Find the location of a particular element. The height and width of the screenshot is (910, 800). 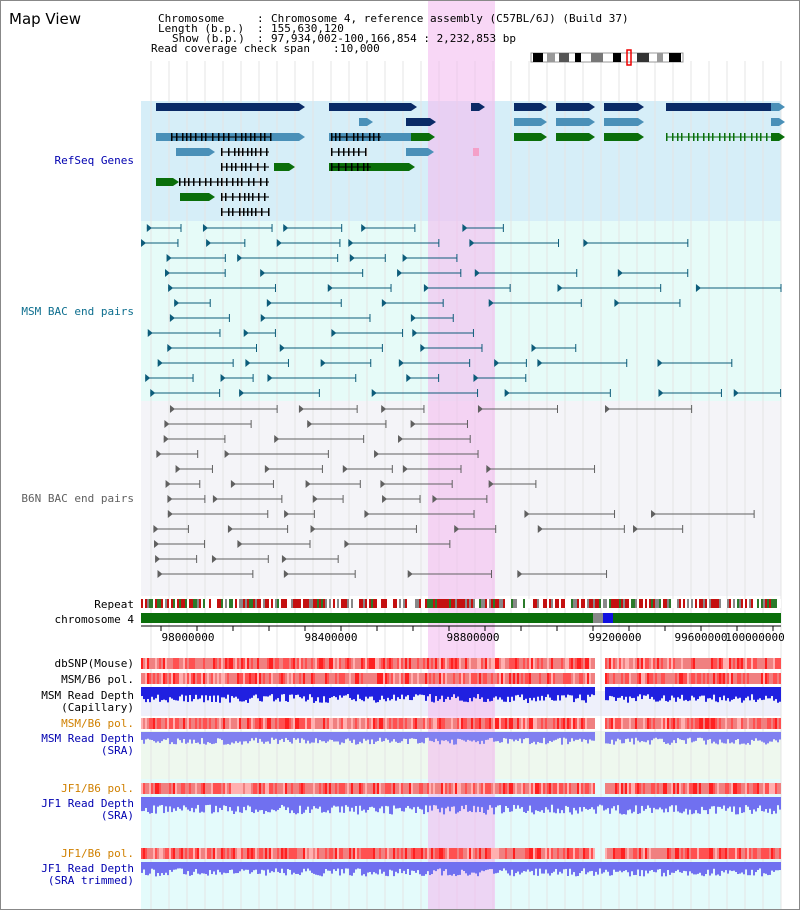

track-label-repeat: Repeat is located at coordinates (114, 604).